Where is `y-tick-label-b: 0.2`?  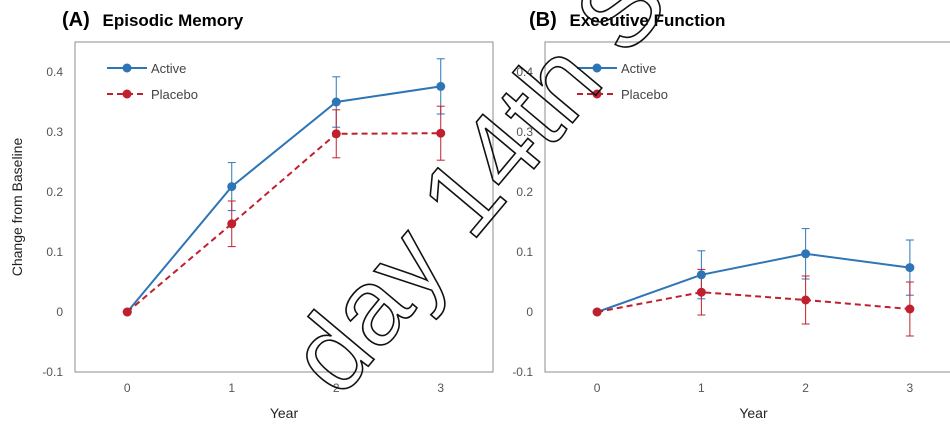
y-tick-label-b: 0.2 is located at coordinates (524, 192).